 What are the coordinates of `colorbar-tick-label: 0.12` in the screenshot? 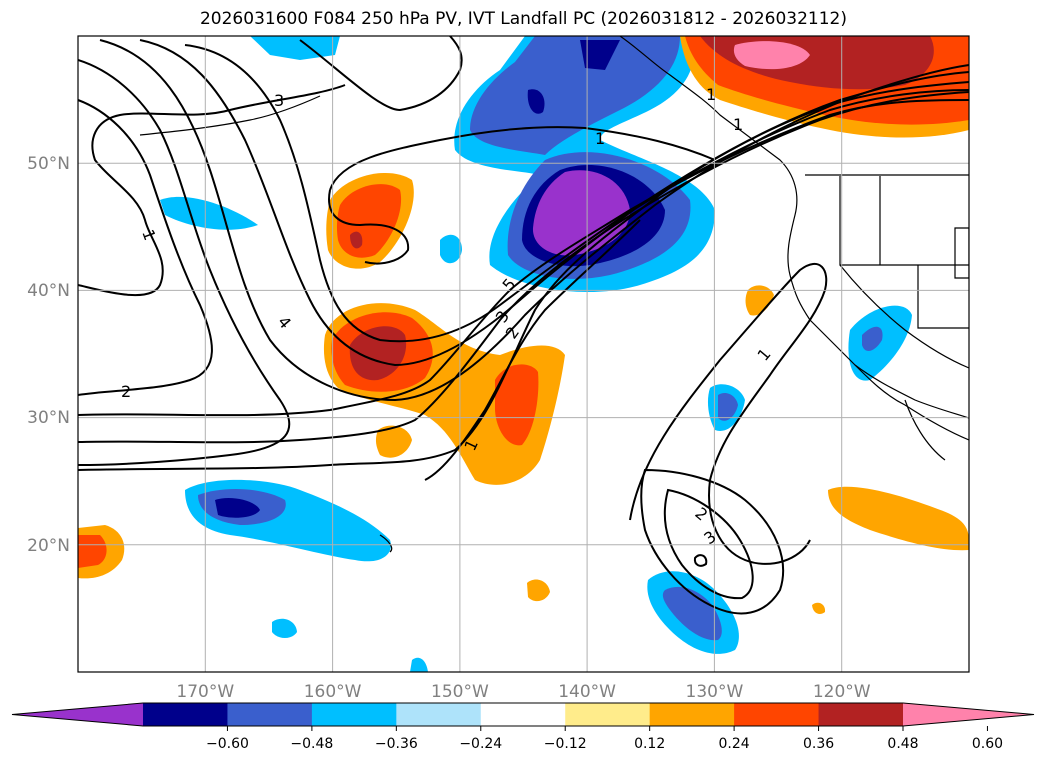 It's located at (649, 744).